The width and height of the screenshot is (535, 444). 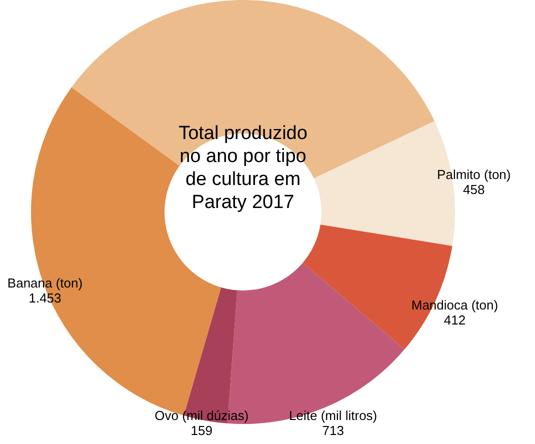 What do you see at coordinates (474, 174) in the screenshot?
I see `slice-label: Palmito (ton)` at bounding box center [474, 174].